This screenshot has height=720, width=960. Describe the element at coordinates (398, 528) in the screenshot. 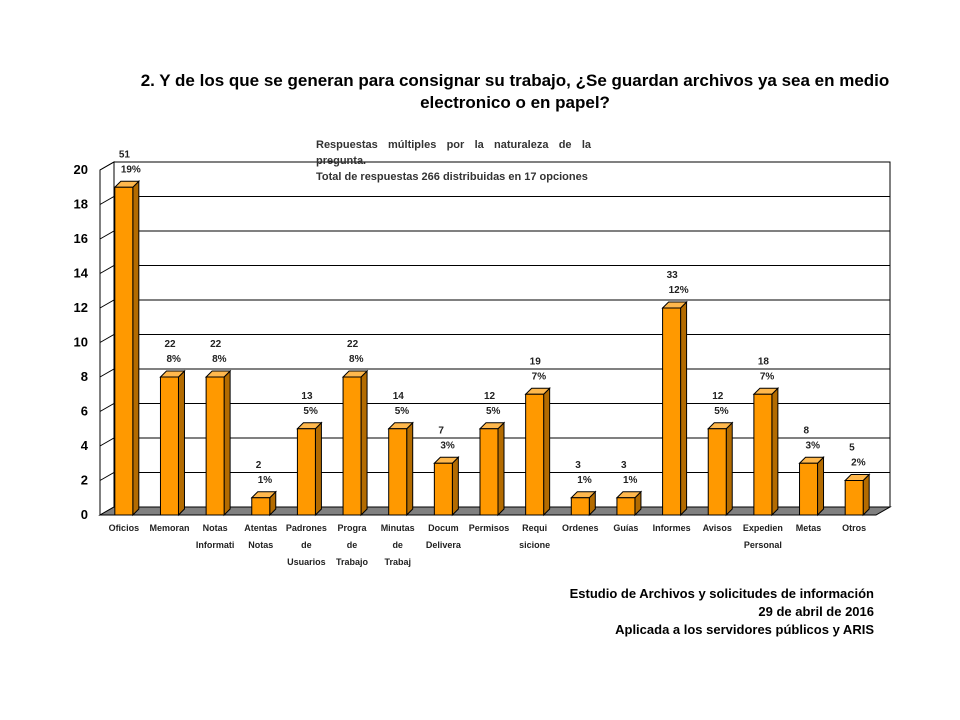

I see `category-label: Minutas` at that location.